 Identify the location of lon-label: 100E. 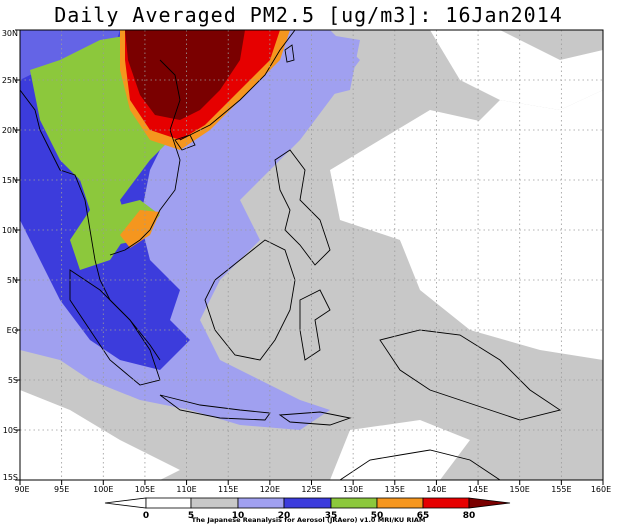
(103, 489).